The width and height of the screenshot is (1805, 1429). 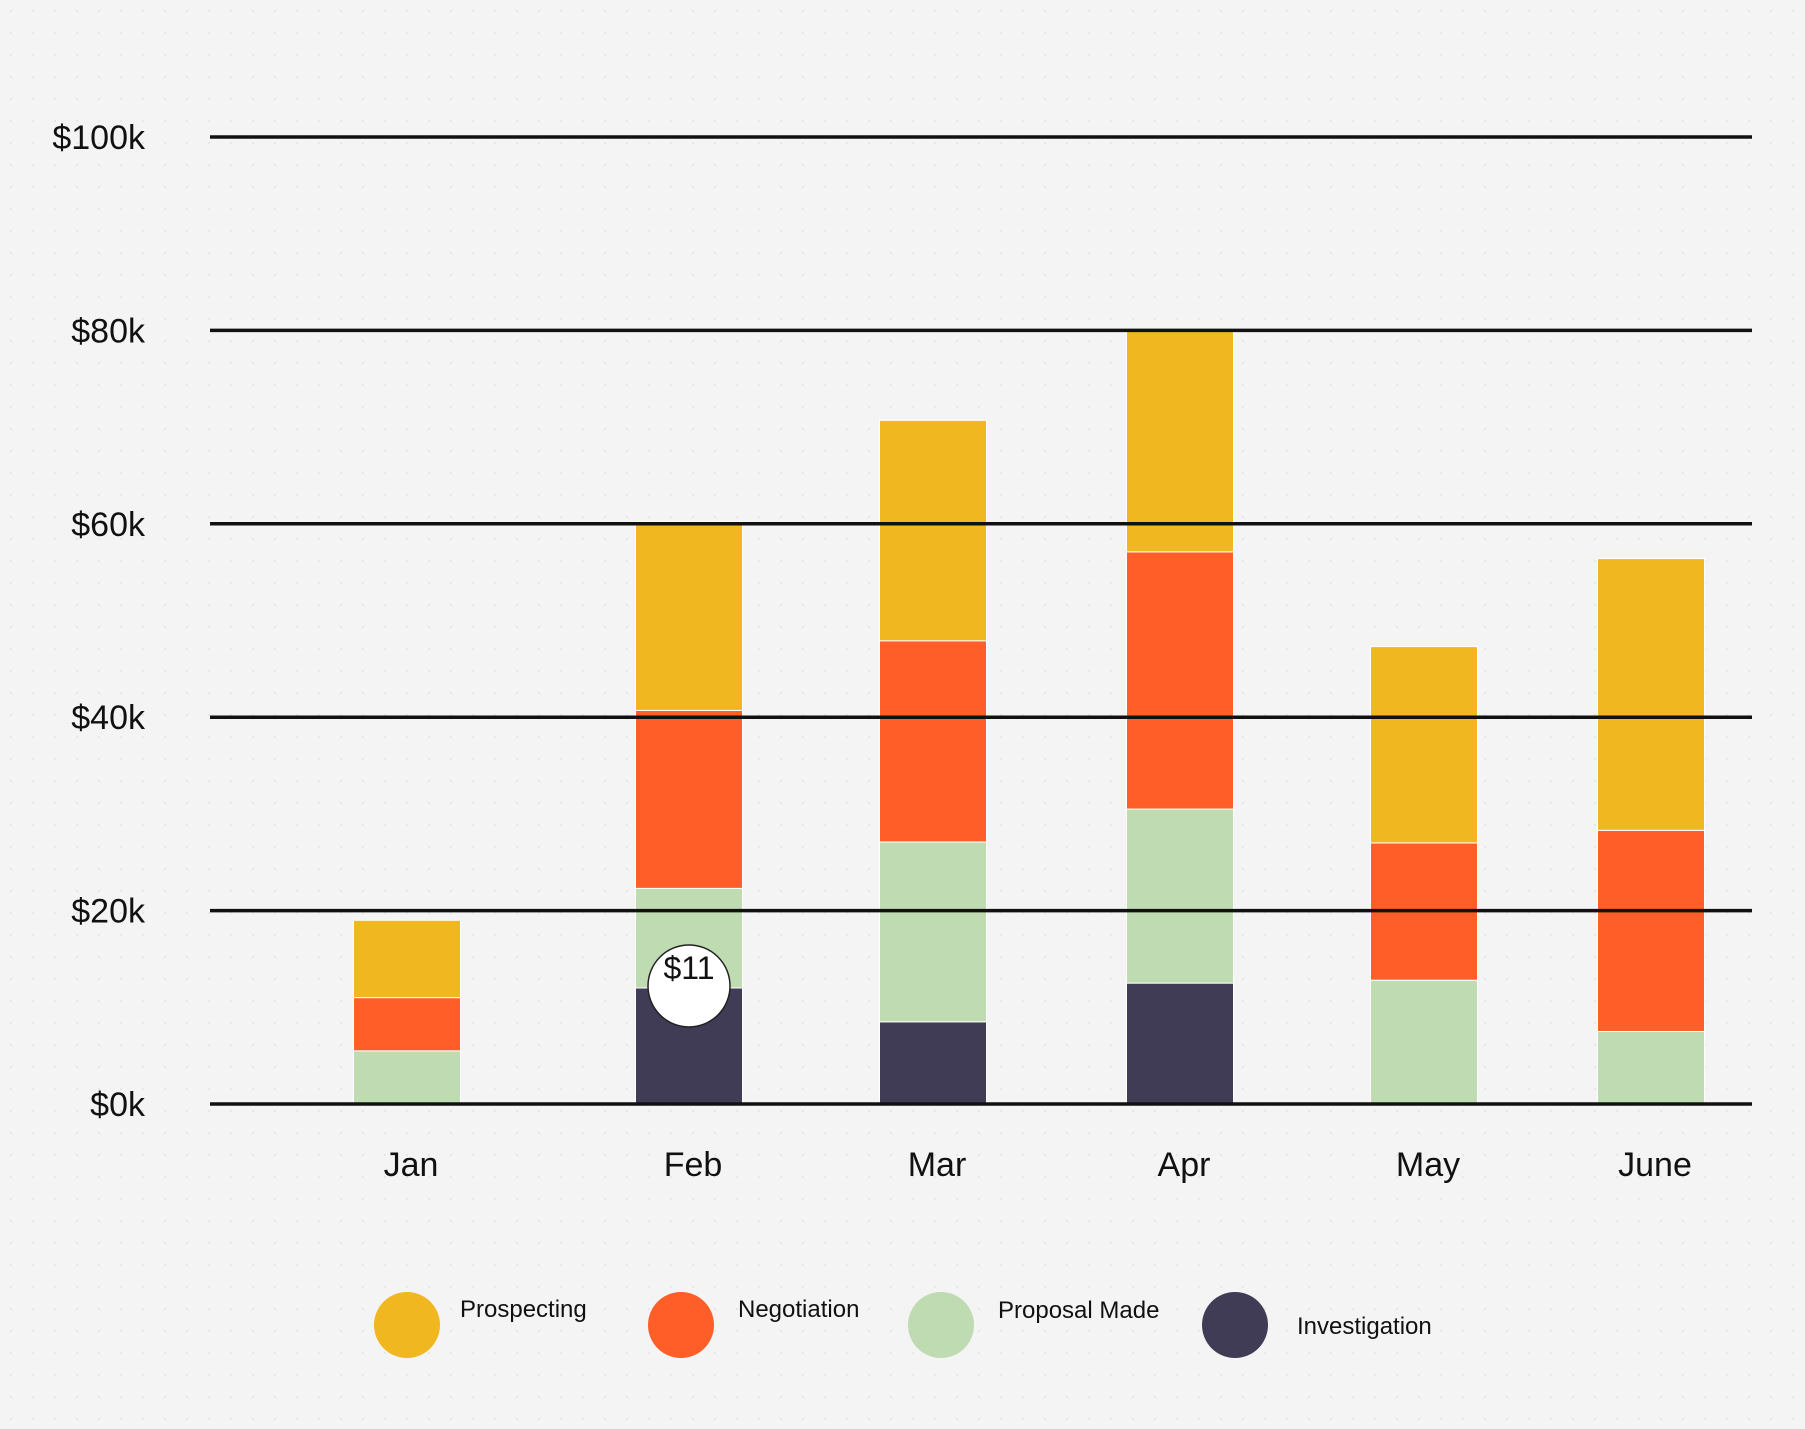 What do you see at coordinates (1424, 745) in the screenshot?
I see `bar-may-prospecting` at bounding box center [1424, 745].